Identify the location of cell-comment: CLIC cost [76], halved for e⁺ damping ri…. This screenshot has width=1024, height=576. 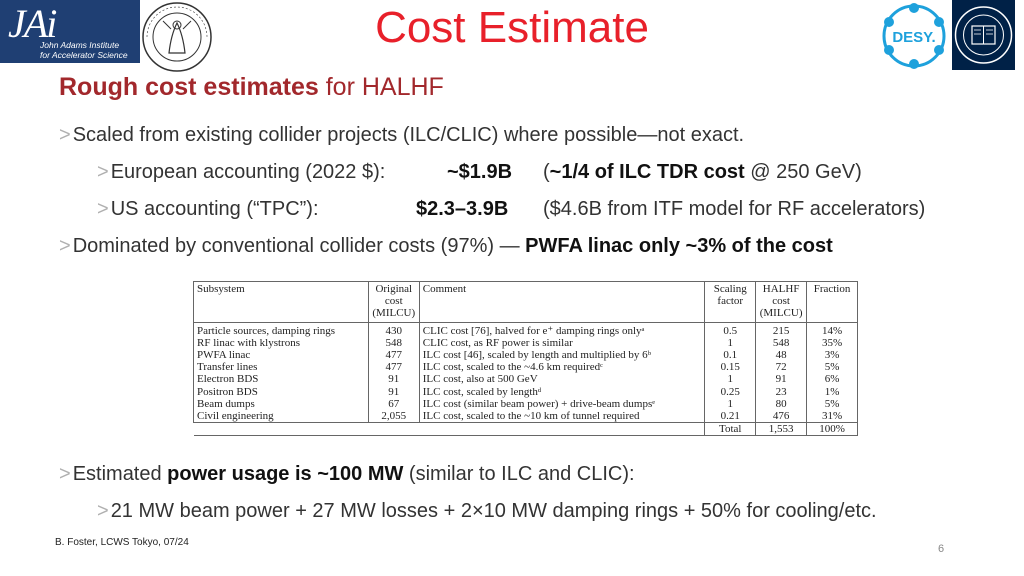
(561, 329).